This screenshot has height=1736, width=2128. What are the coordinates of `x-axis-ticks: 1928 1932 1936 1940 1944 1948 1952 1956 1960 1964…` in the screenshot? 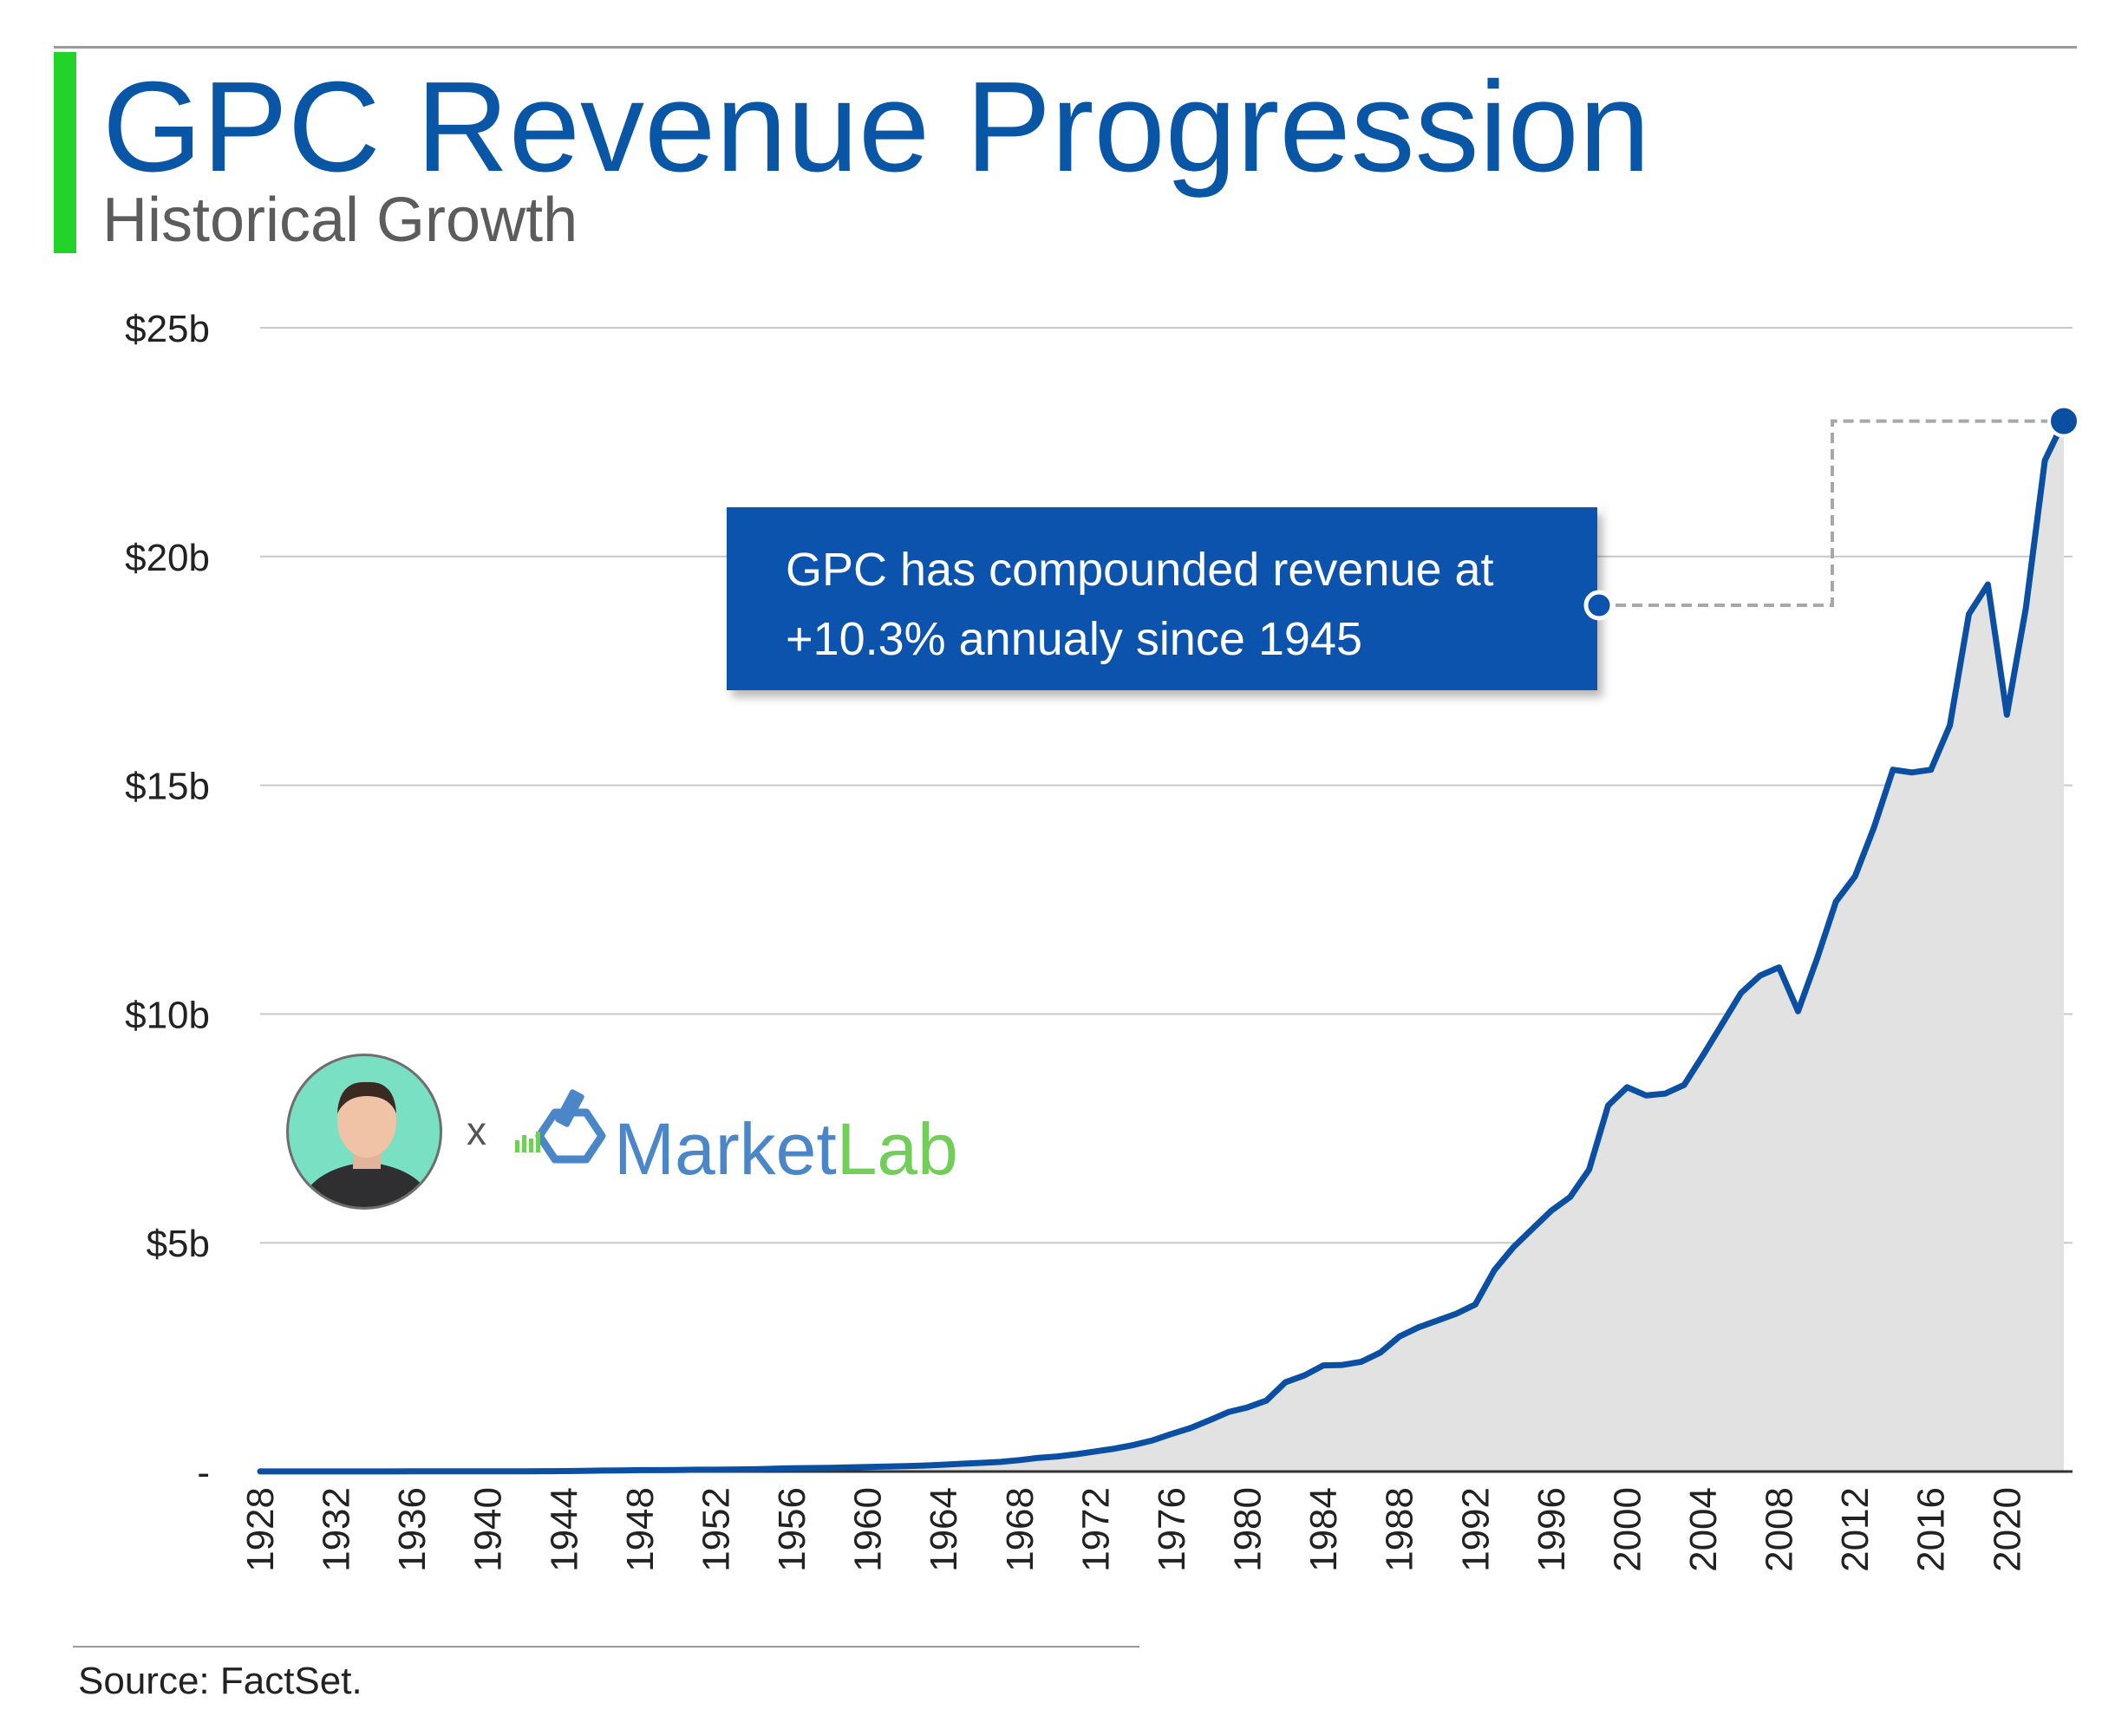 It's located at (1134, 1530).